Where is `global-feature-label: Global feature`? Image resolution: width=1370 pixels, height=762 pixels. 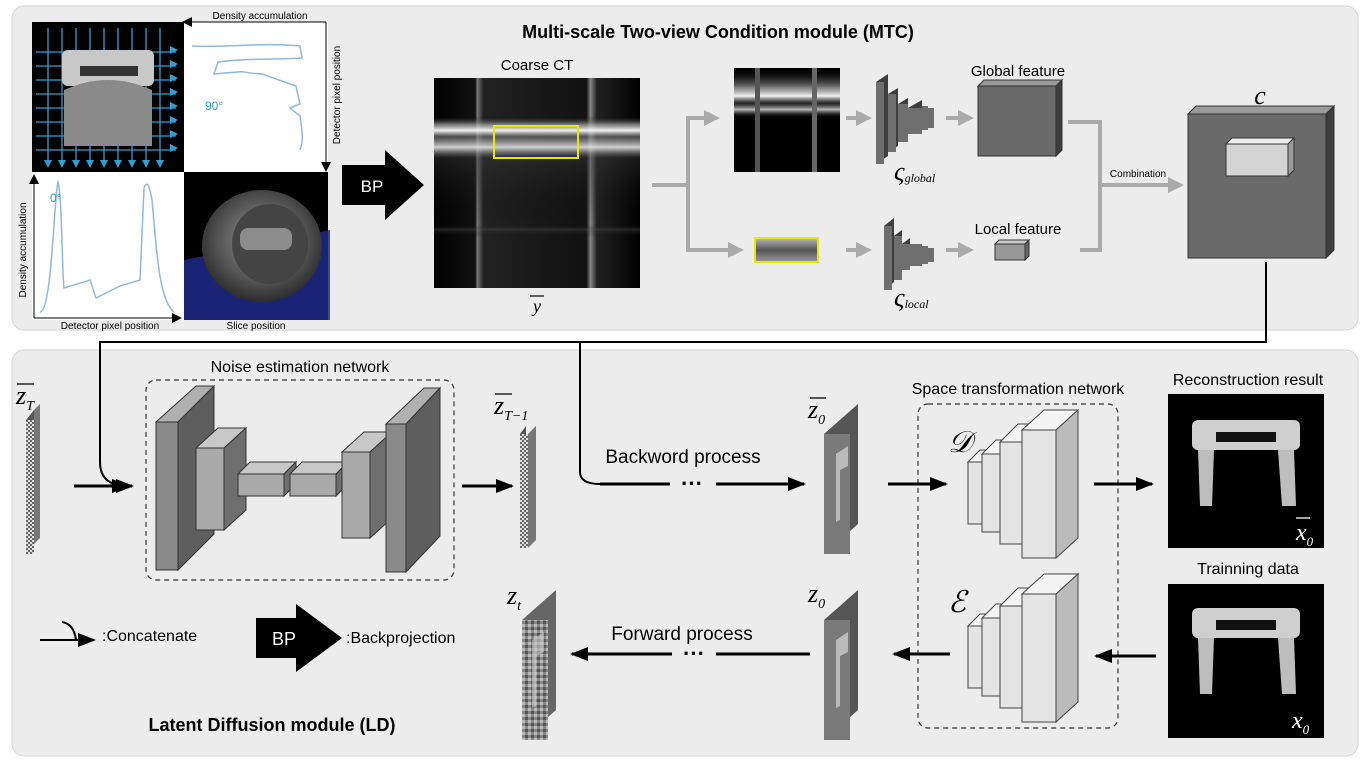 global-feature-label: Global feature is located at coordinates (1018, 71).